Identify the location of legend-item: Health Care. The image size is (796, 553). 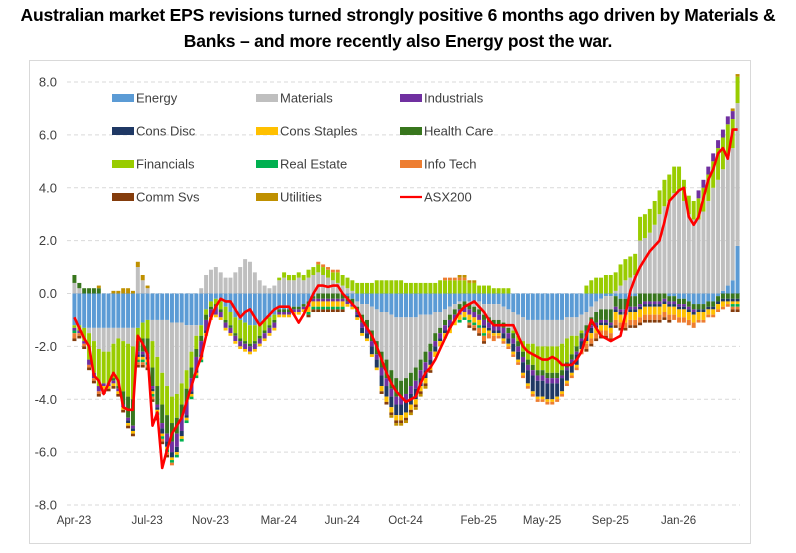
(446, 131).